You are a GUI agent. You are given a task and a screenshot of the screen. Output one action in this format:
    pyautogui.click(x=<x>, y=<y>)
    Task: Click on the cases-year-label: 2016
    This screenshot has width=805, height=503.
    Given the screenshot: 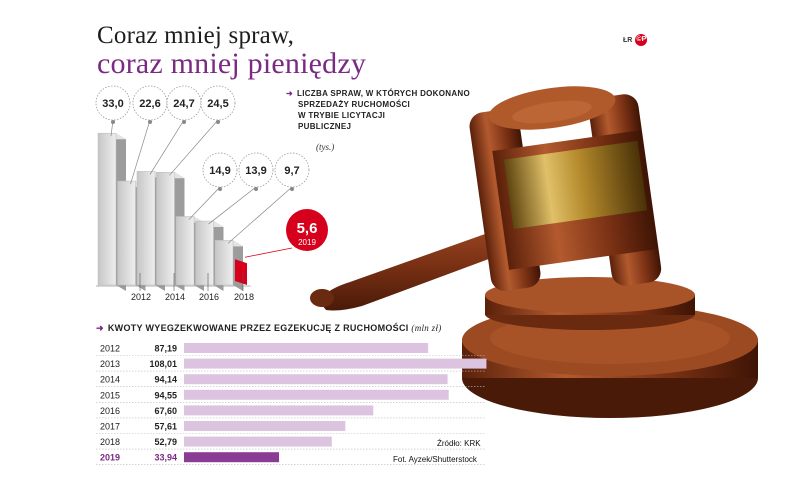 What is the action you would take?
    pyautogui.click(x=209, y=297)
    